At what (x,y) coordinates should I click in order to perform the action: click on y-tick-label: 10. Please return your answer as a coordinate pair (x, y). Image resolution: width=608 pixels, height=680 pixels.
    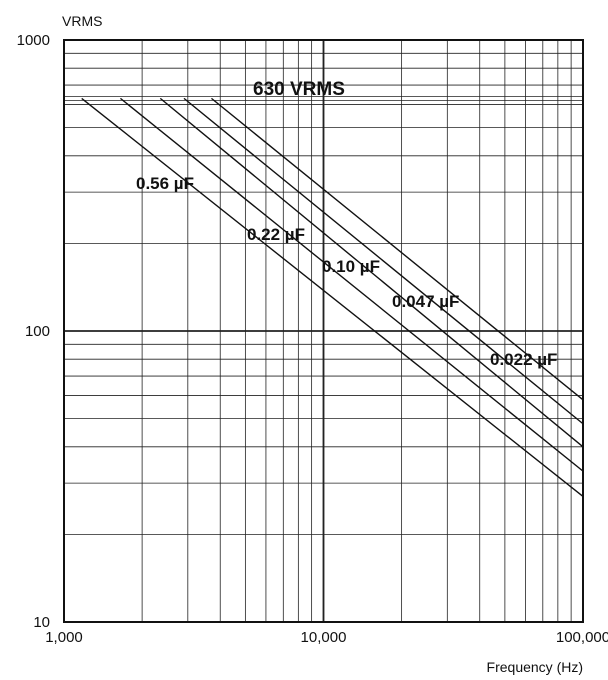
    Looking at the image, I should click on (41, 622).